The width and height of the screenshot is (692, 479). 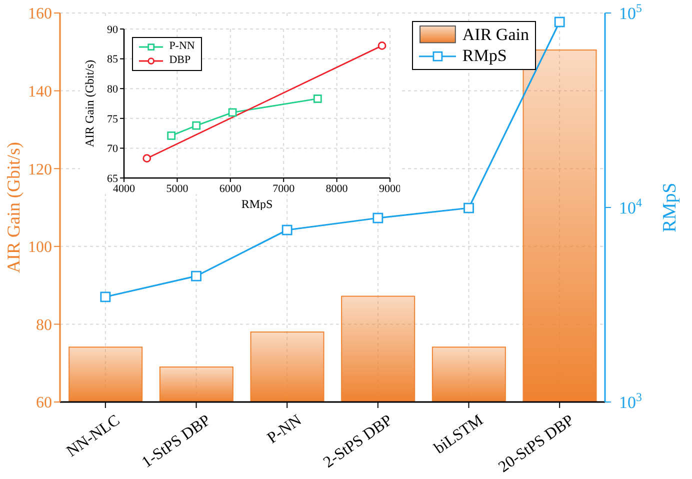 I want to click on y2-tick-label: 10$^{3}$, so click(x=630, y=401).